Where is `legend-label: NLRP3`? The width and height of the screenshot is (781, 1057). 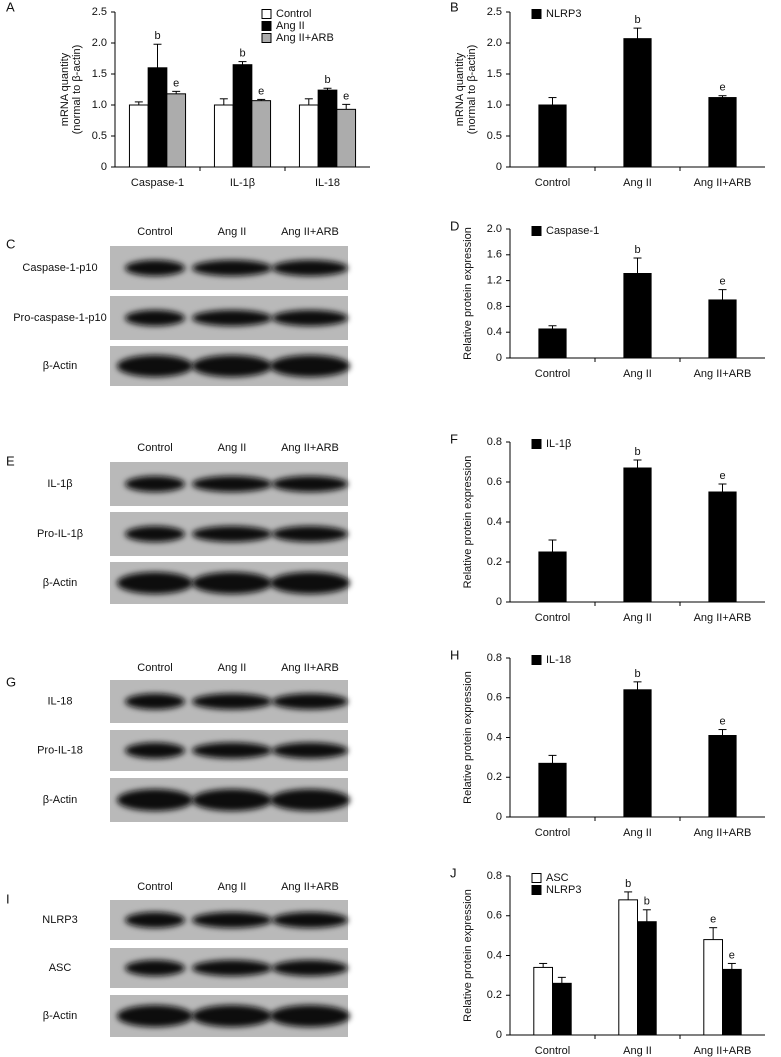 legend-label: NLRP3 is located at coordinates (563, 890).